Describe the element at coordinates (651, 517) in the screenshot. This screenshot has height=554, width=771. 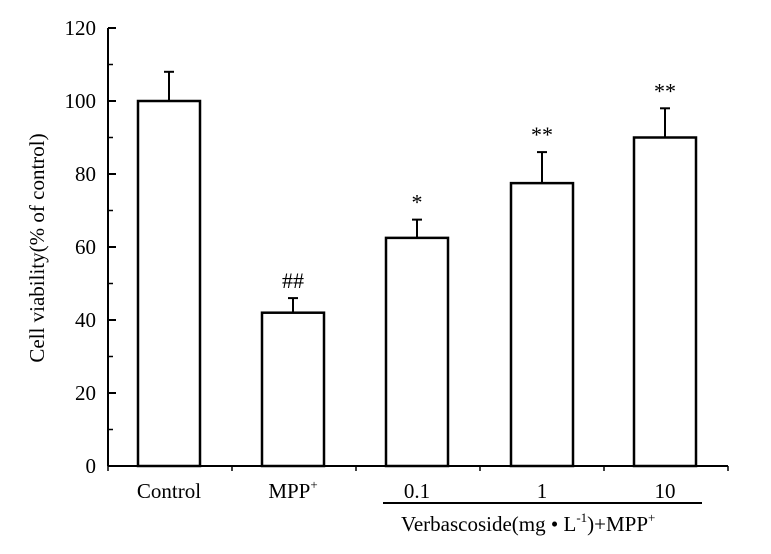
I see `group-label-superscript: +` at that location.